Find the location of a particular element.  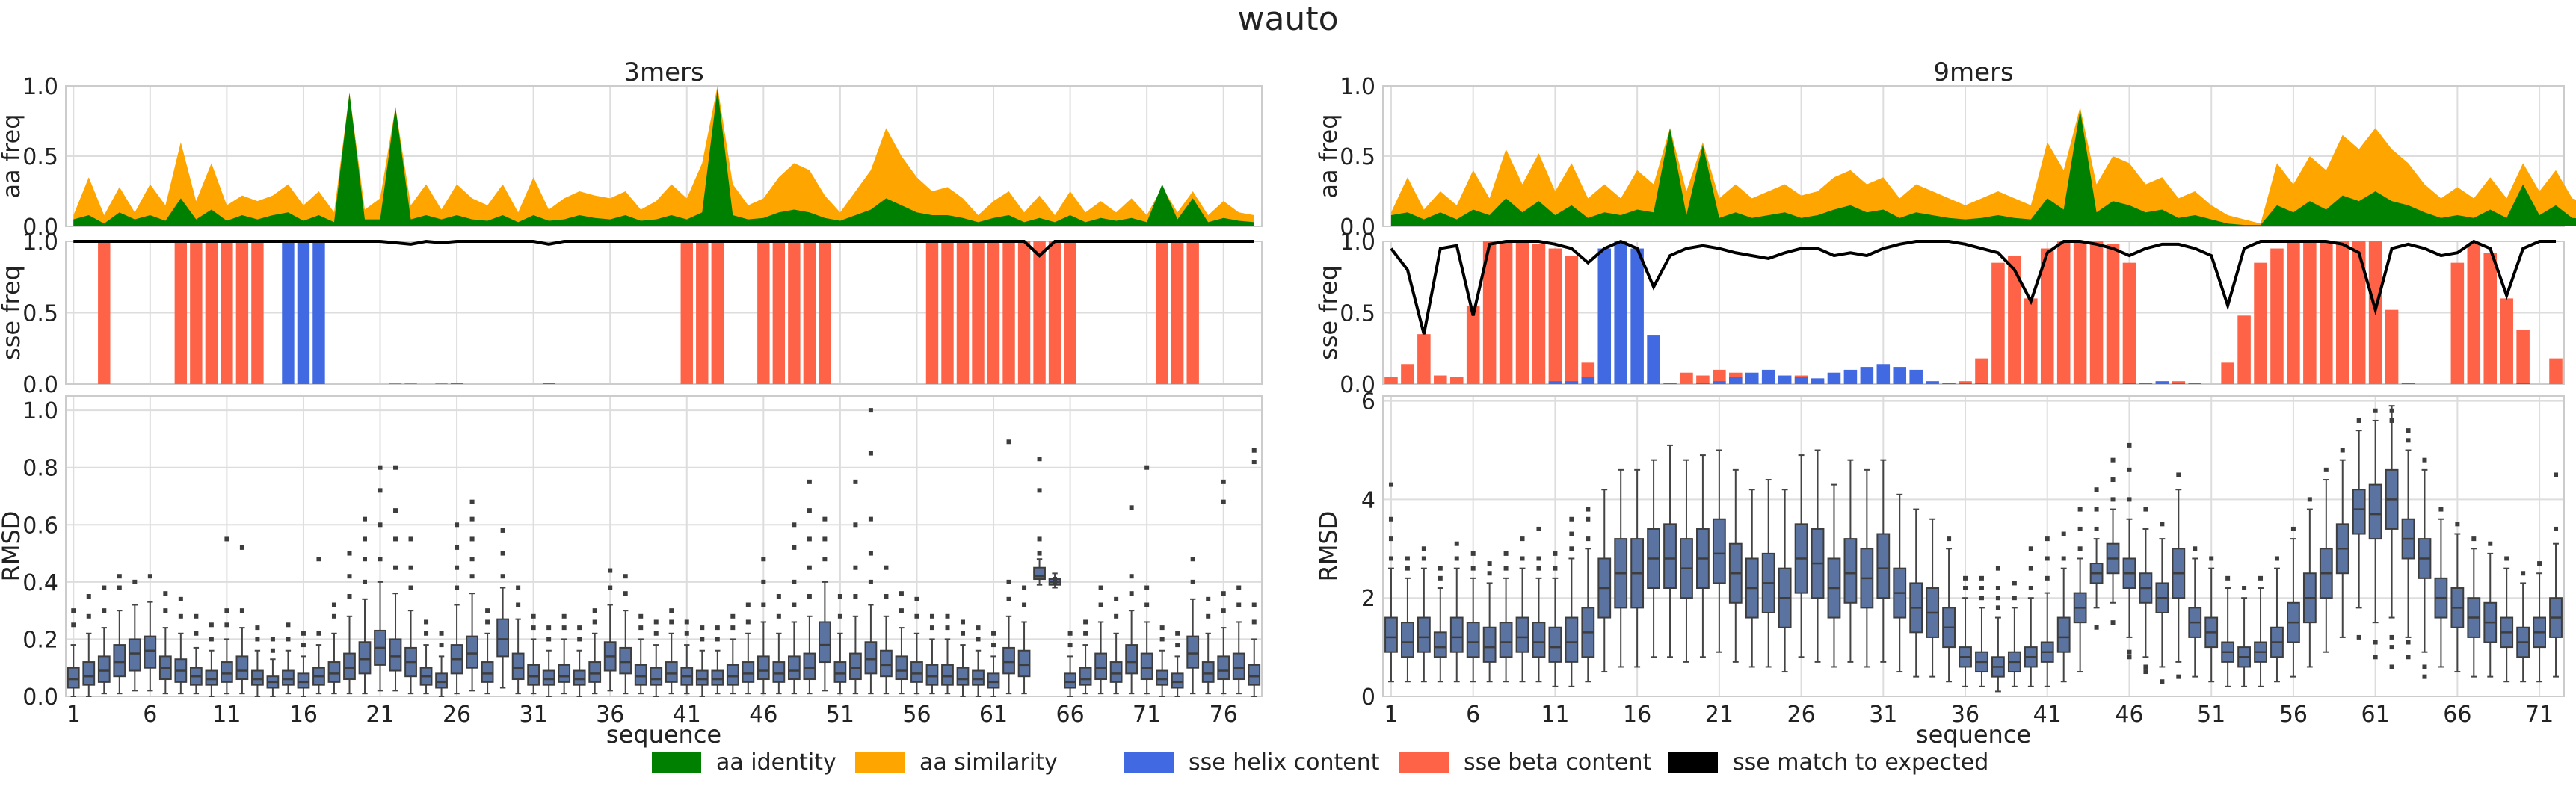

x-tick-label: 56 is located at coordinates (916, 715).